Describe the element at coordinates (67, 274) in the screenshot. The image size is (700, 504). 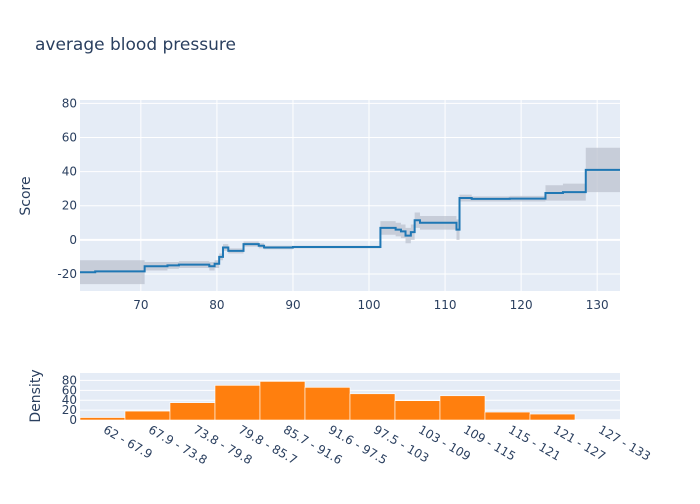
I see `score-y-tick-label: -20` at that location.